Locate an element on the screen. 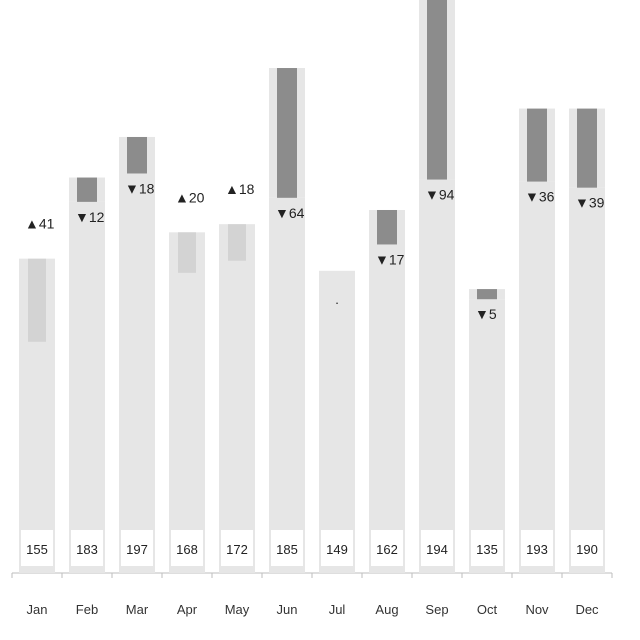 The height and width of the screenshot is (640, 640). value-label: 162 is located at coordinates (387, 549).